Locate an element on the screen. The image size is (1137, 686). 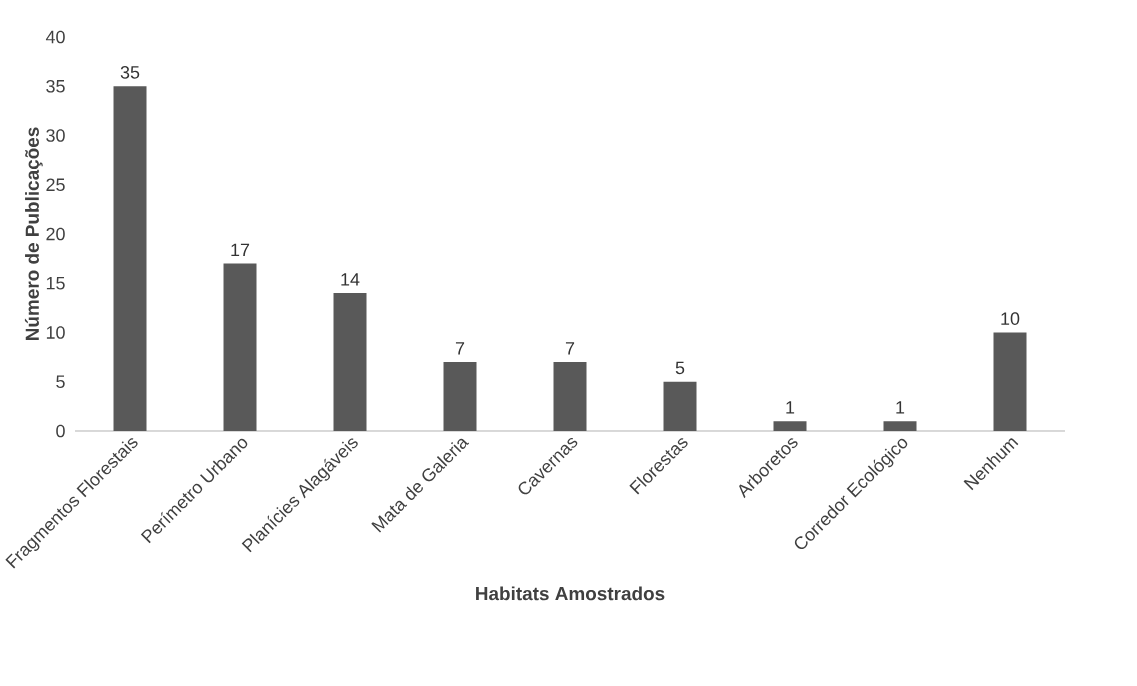
y-tick-label: 15 is located at coordinates (55, 283).